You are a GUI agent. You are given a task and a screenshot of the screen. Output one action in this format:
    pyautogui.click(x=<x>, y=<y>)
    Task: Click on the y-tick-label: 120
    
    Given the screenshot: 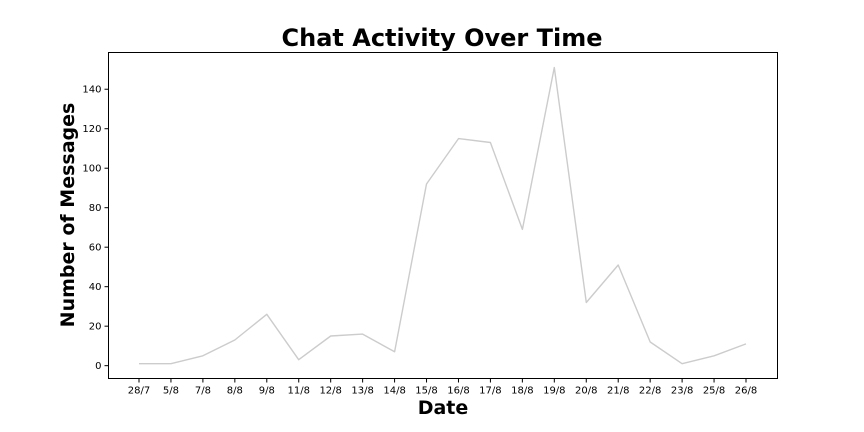 What is the action you would take?
    pyautogui.click(x=91, y=129)
    